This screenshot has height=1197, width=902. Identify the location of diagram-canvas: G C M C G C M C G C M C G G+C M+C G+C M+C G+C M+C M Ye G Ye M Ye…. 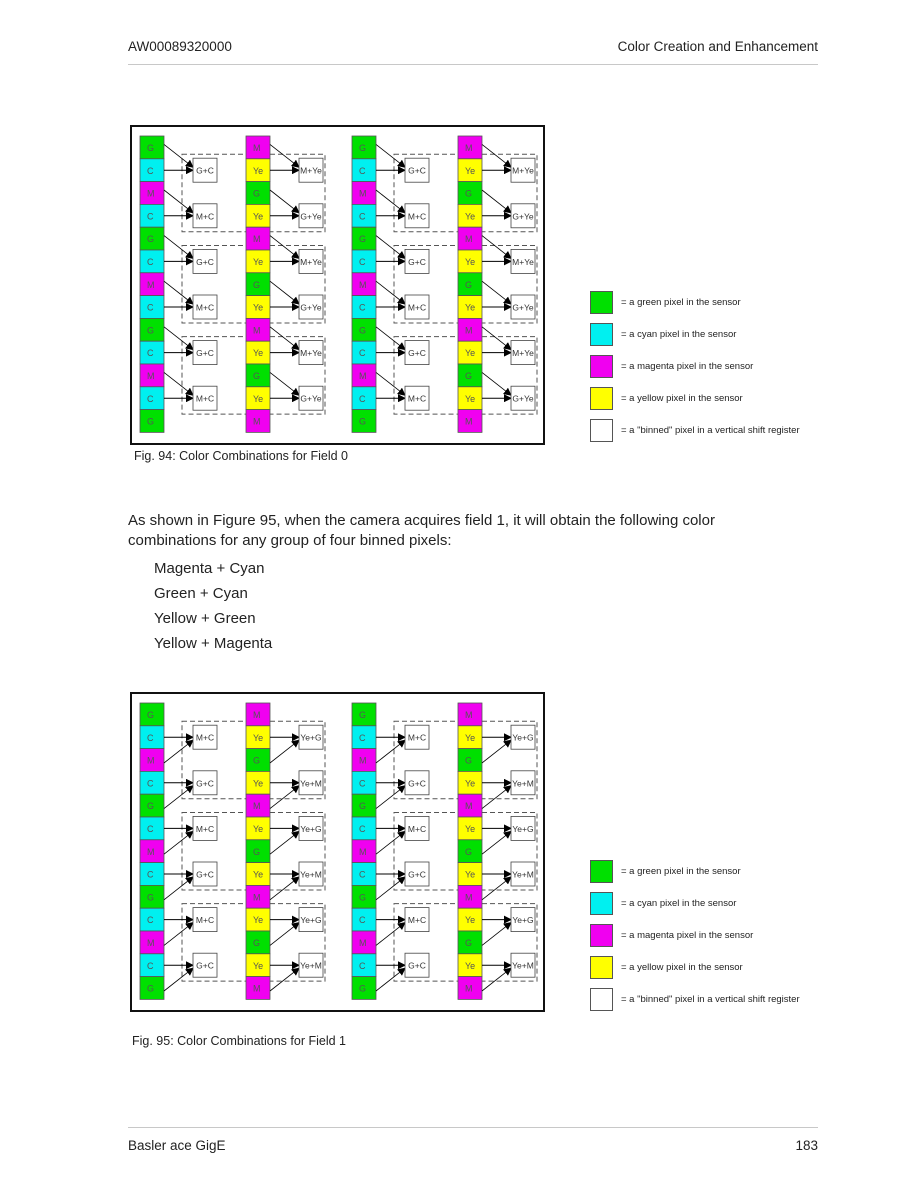
(338, 284).